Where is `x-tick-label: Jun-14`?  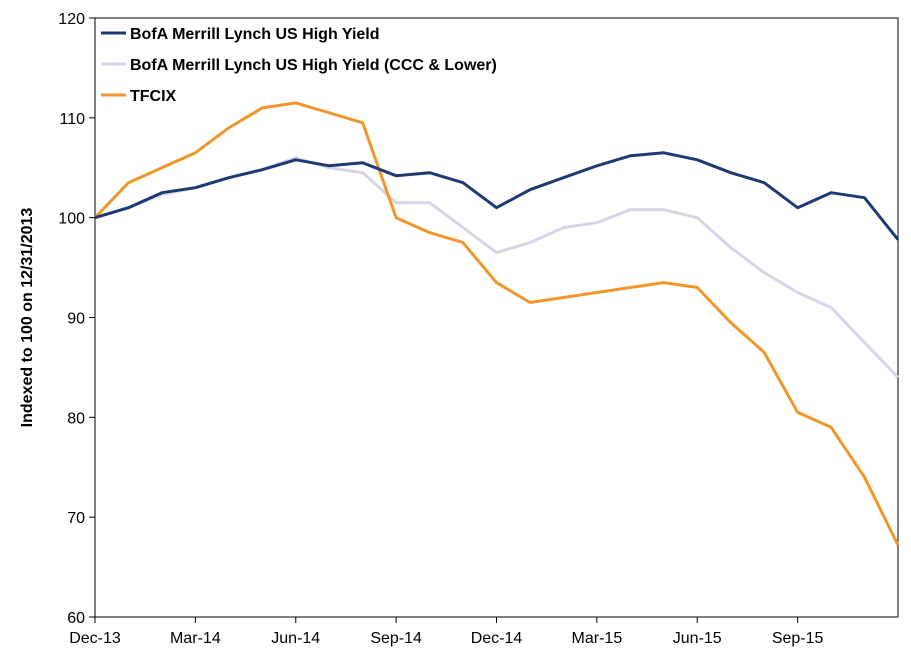
x-tick-label: Jun-14 is located at coordinates (295, 638).